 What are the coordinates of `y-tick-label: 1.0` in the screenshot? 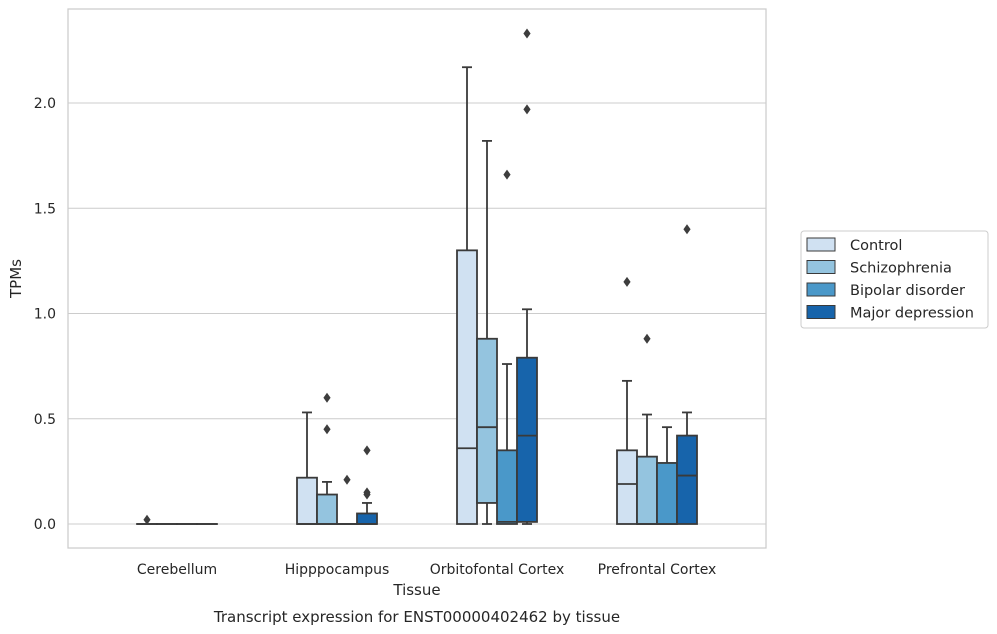 It's located at (45, 315).